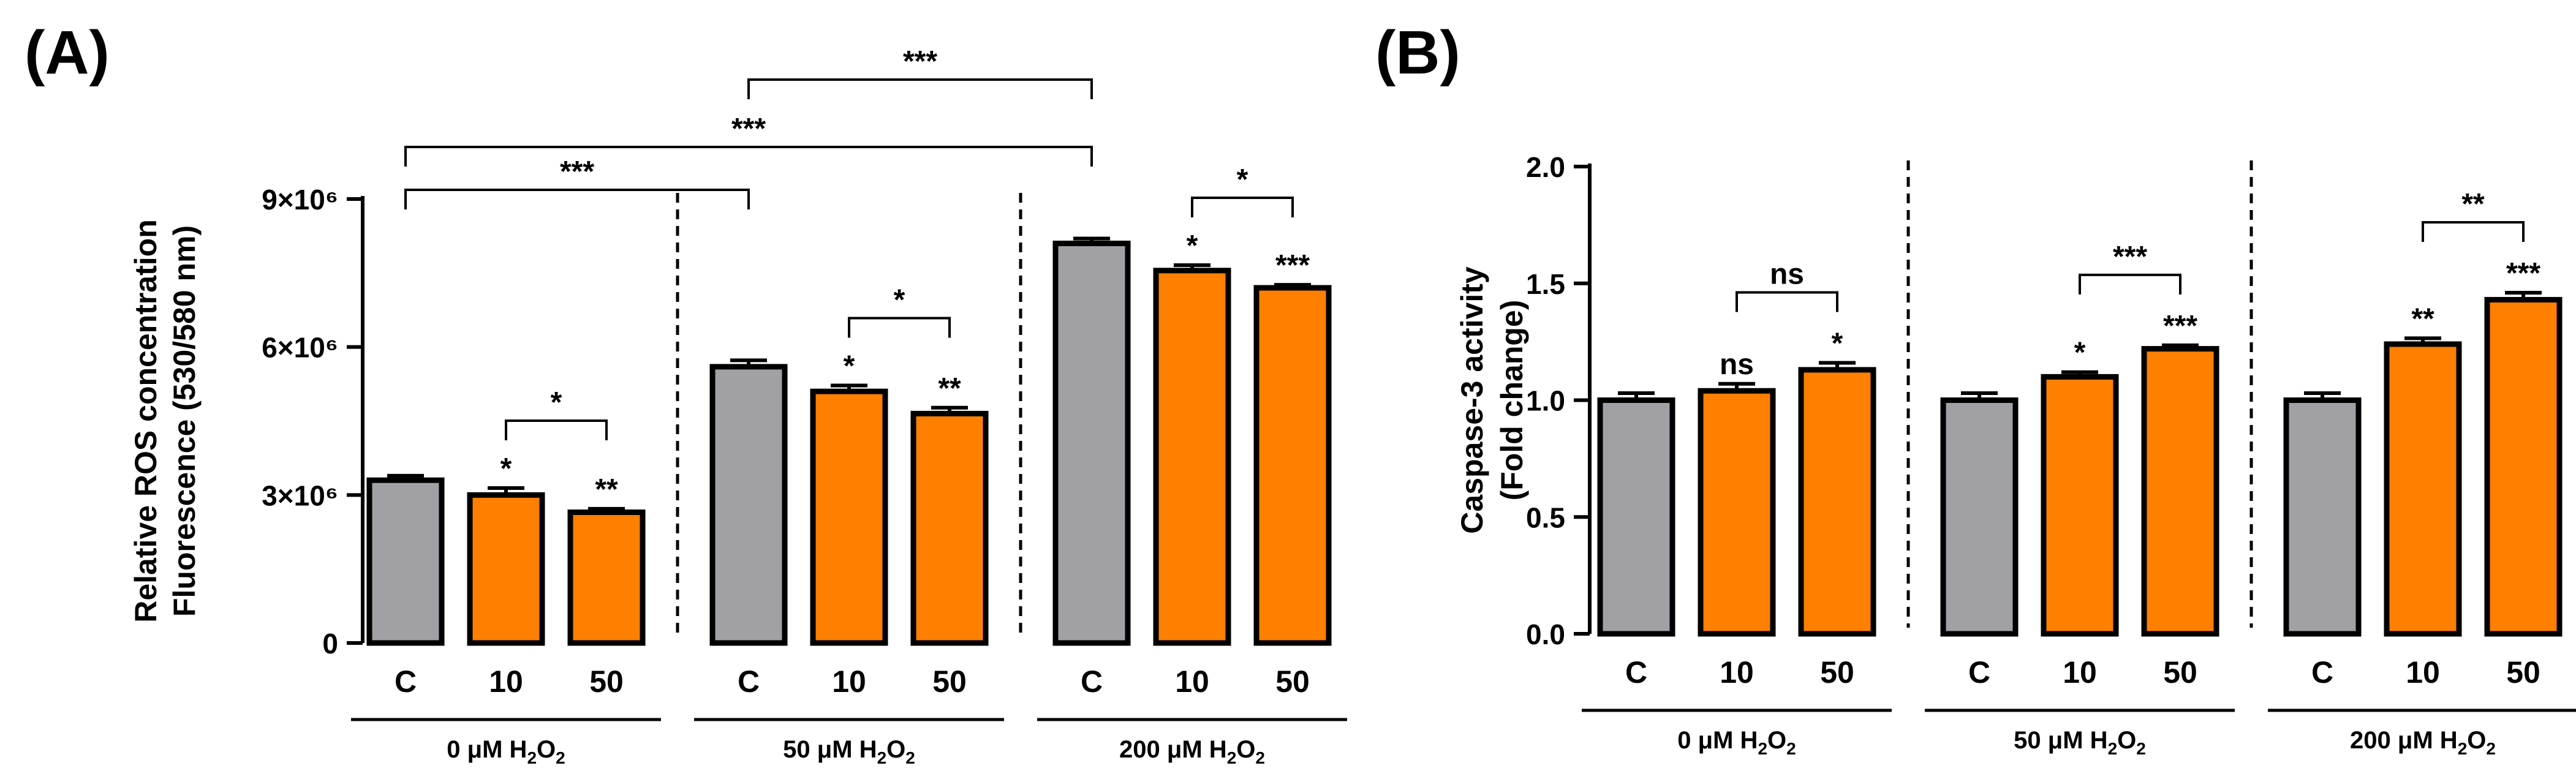  I want to click on y-tick-label: 1.0, so click(1545, 401).